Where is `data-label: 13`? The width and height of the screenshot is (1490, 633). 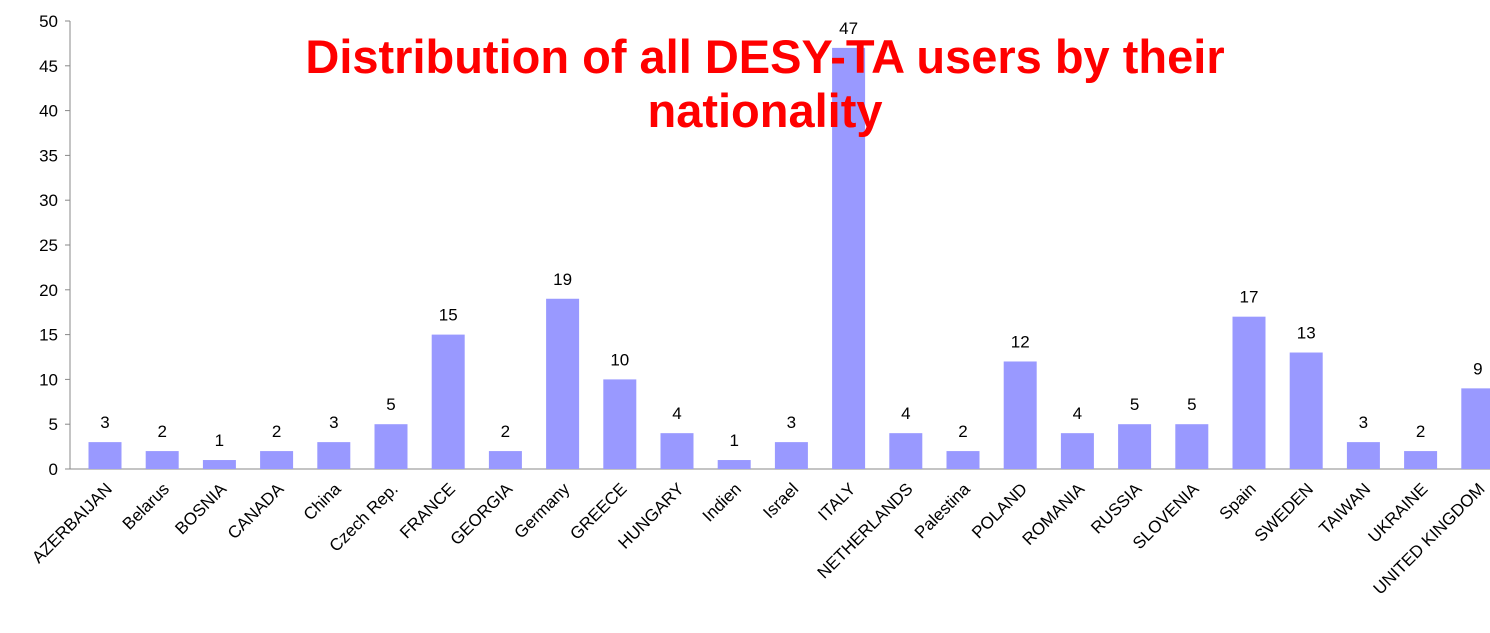 data-label: 13 is located at coordinates (1306, 333).